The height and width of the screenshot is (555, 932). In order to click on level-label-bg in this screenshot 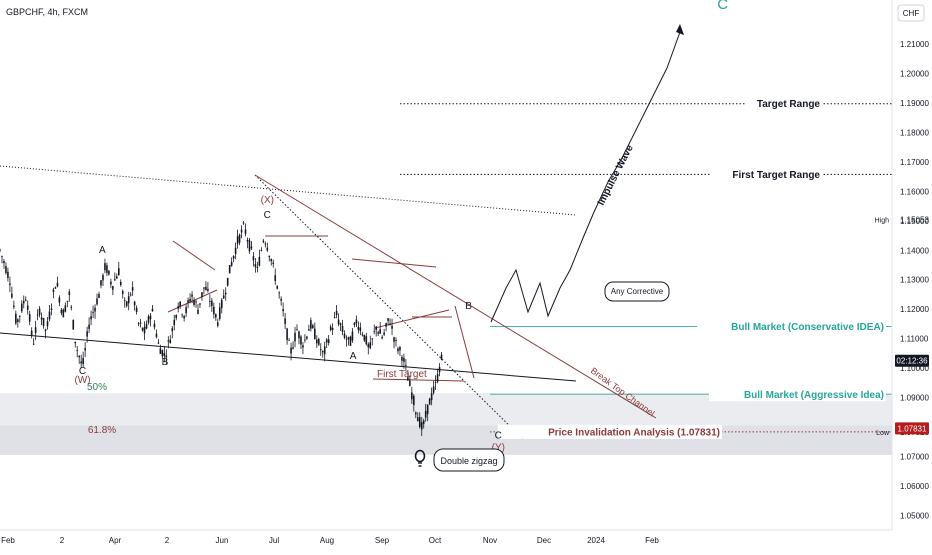, I will do `click(791, 326)`.